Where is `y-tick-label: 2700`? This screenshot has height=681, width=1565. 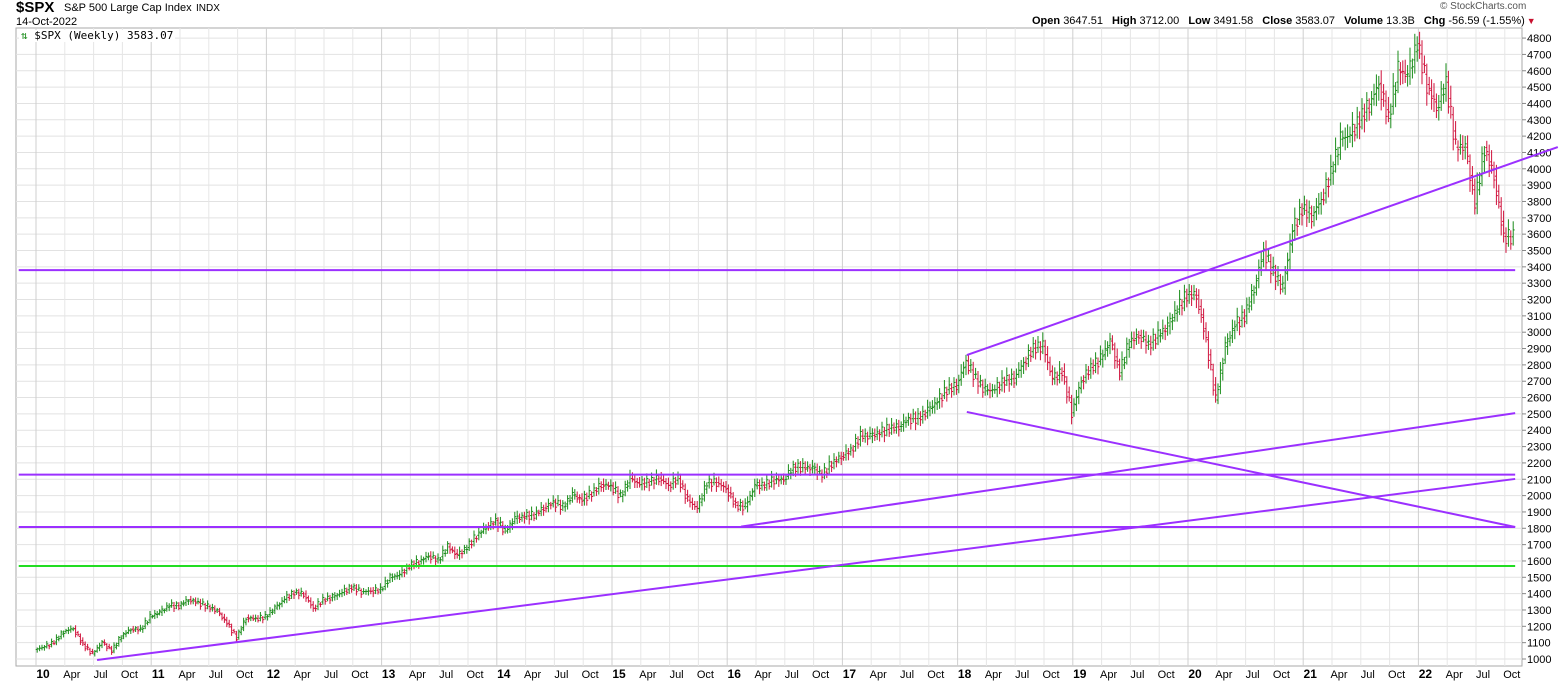
y-tick-label: 2700 is located at coordinates (1539, 382).